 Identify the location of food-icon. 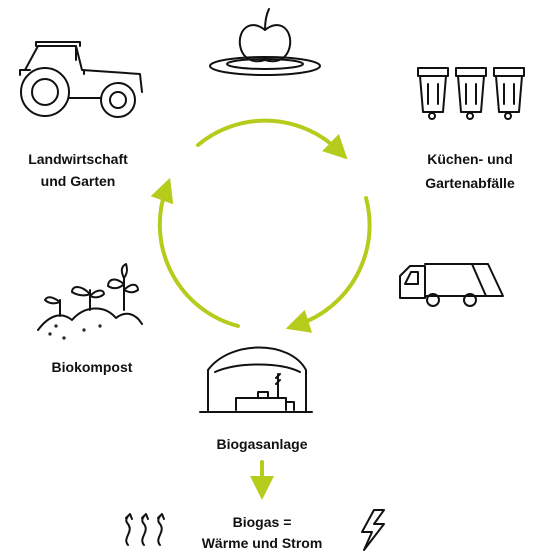
(265, 42).